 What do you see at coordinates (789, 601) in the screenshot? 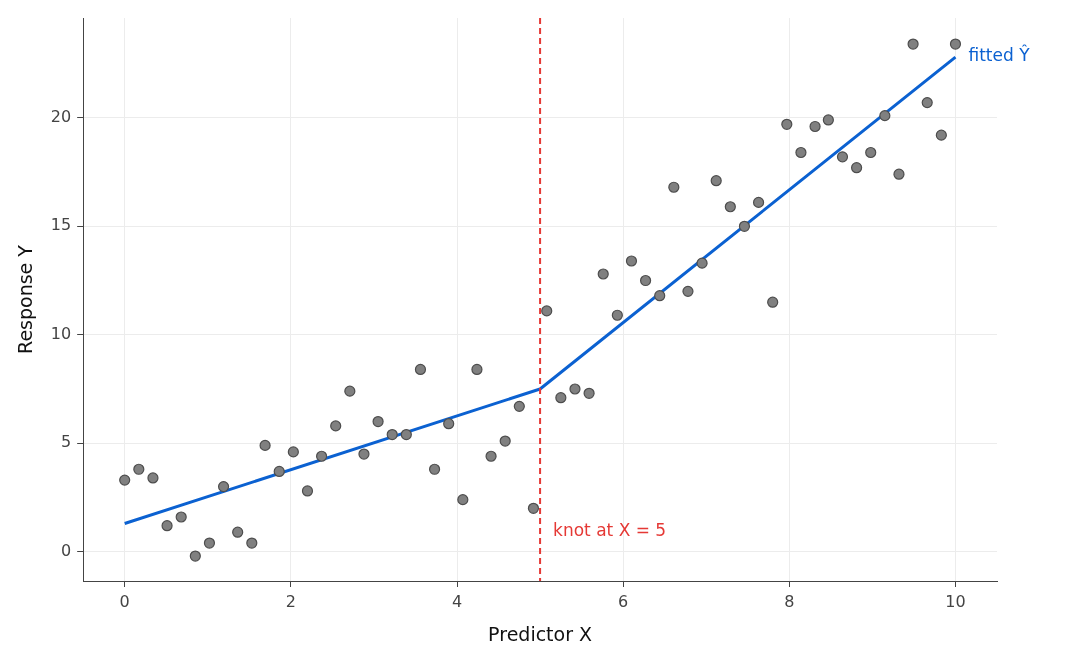
I see `x-tick-label: 8` at bounding box center [789, 601].